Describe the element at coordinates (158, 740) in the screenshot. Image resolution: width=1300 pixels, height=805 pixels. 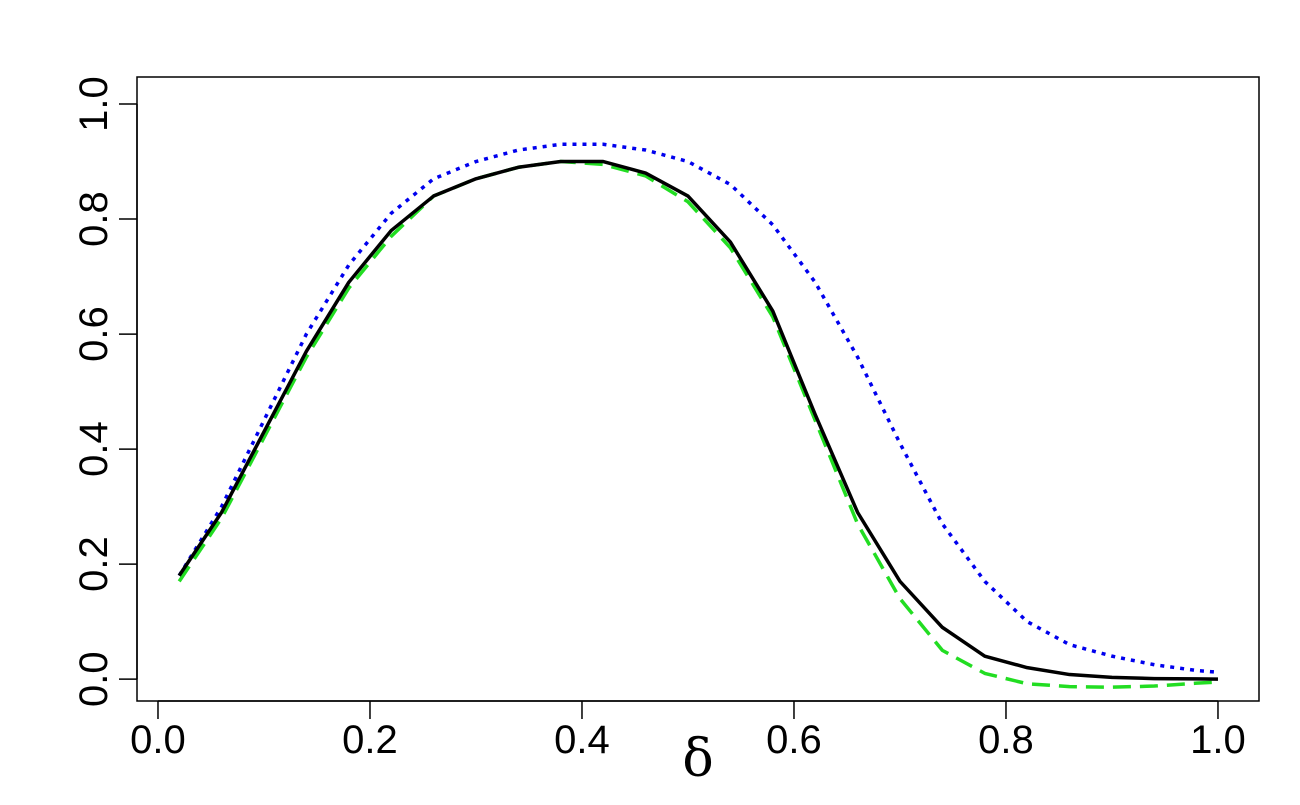
I see `x-tick-label: 0.0` at that location.